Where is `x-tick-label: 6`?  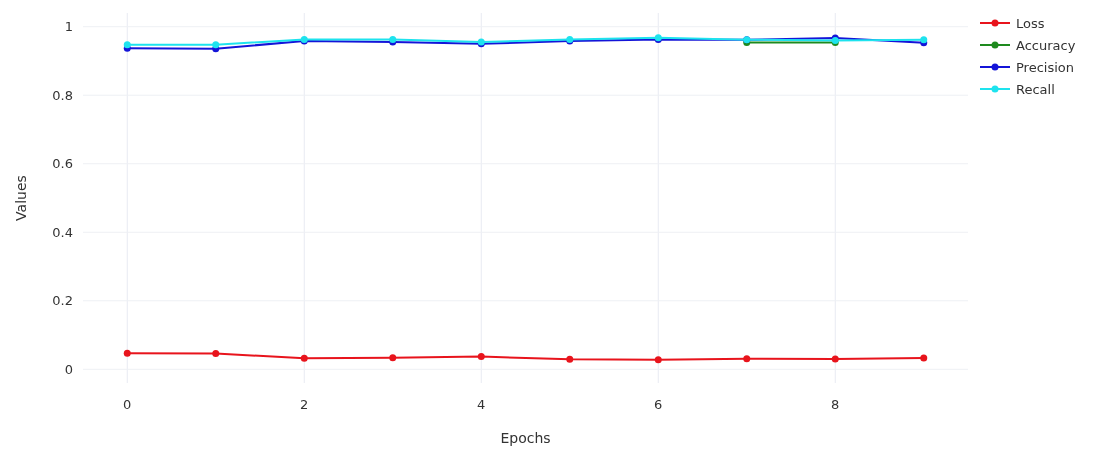 x-tick-label: 6 is located at coordinates (658, 404).